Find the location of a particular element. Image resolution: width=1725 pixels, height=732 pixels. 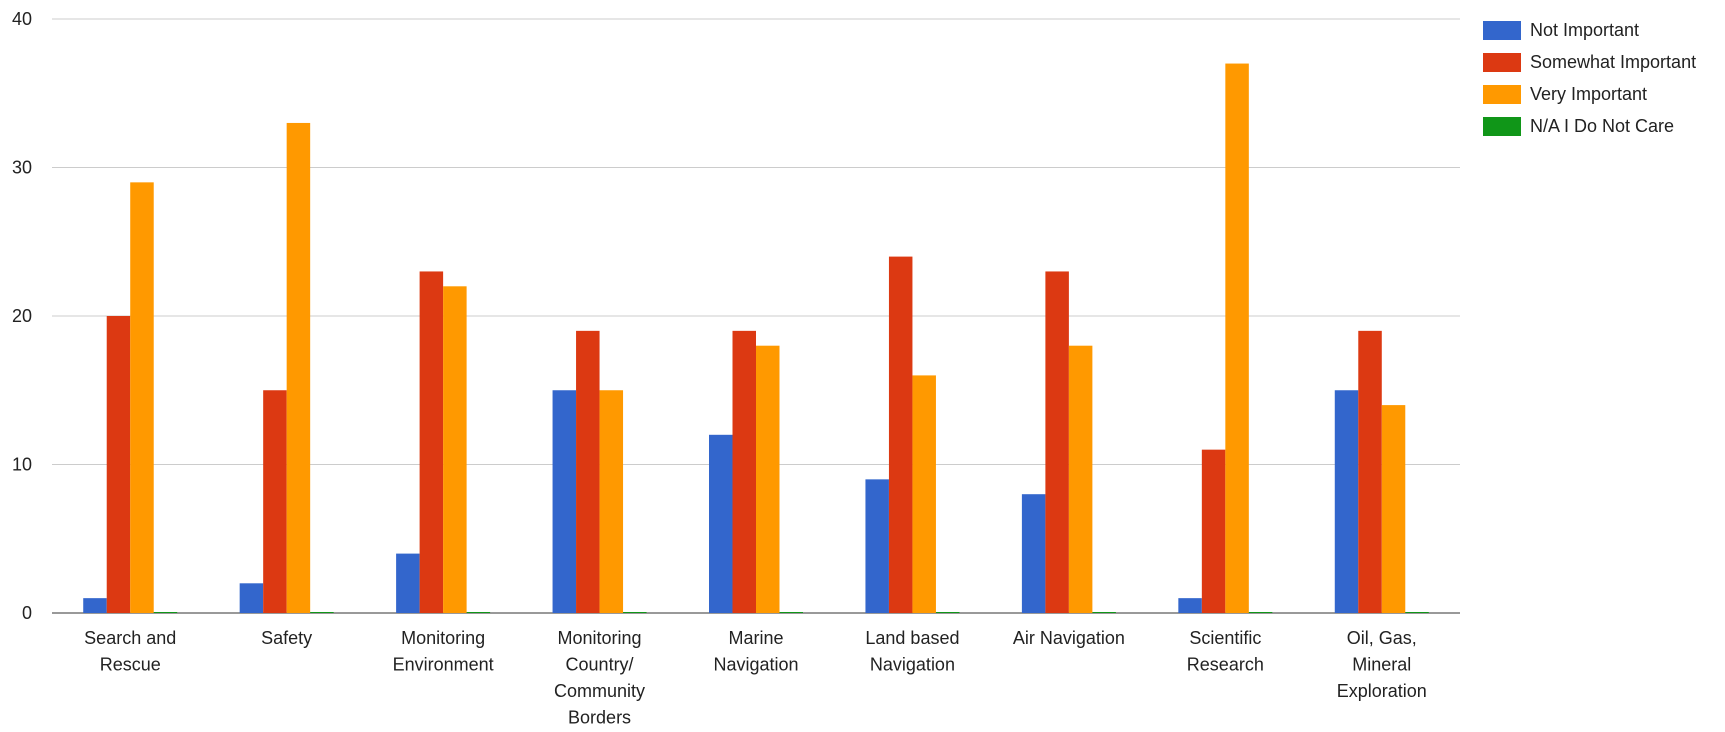

legend-label: Not Important is located at coordinates (1585, 29).